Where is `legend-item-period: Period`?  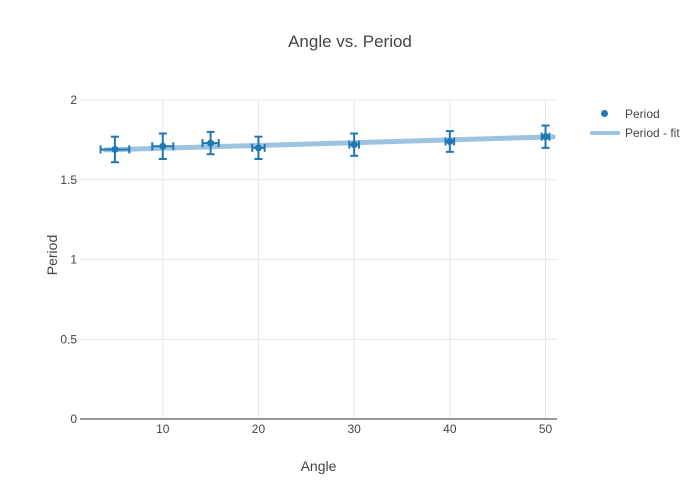
legend-item-period: Period is located at coordinates (634, 113).